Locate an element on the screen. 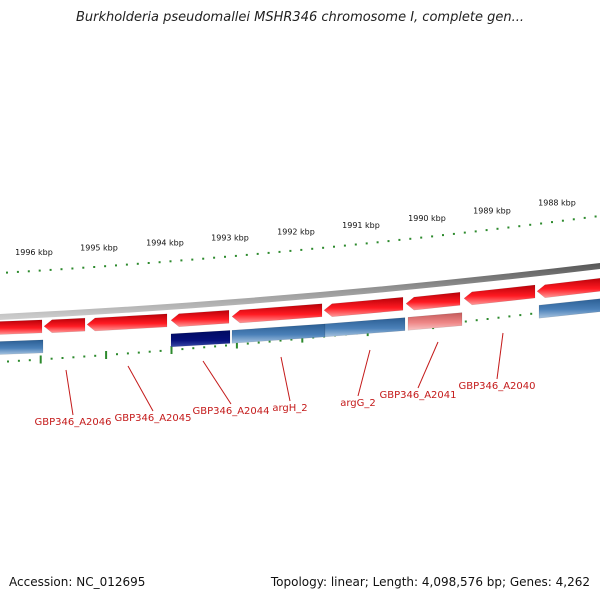 The width and height of the screenshot is (600, 600). gene-label: GBP346_A2041 is located at coordinates (417, 395).